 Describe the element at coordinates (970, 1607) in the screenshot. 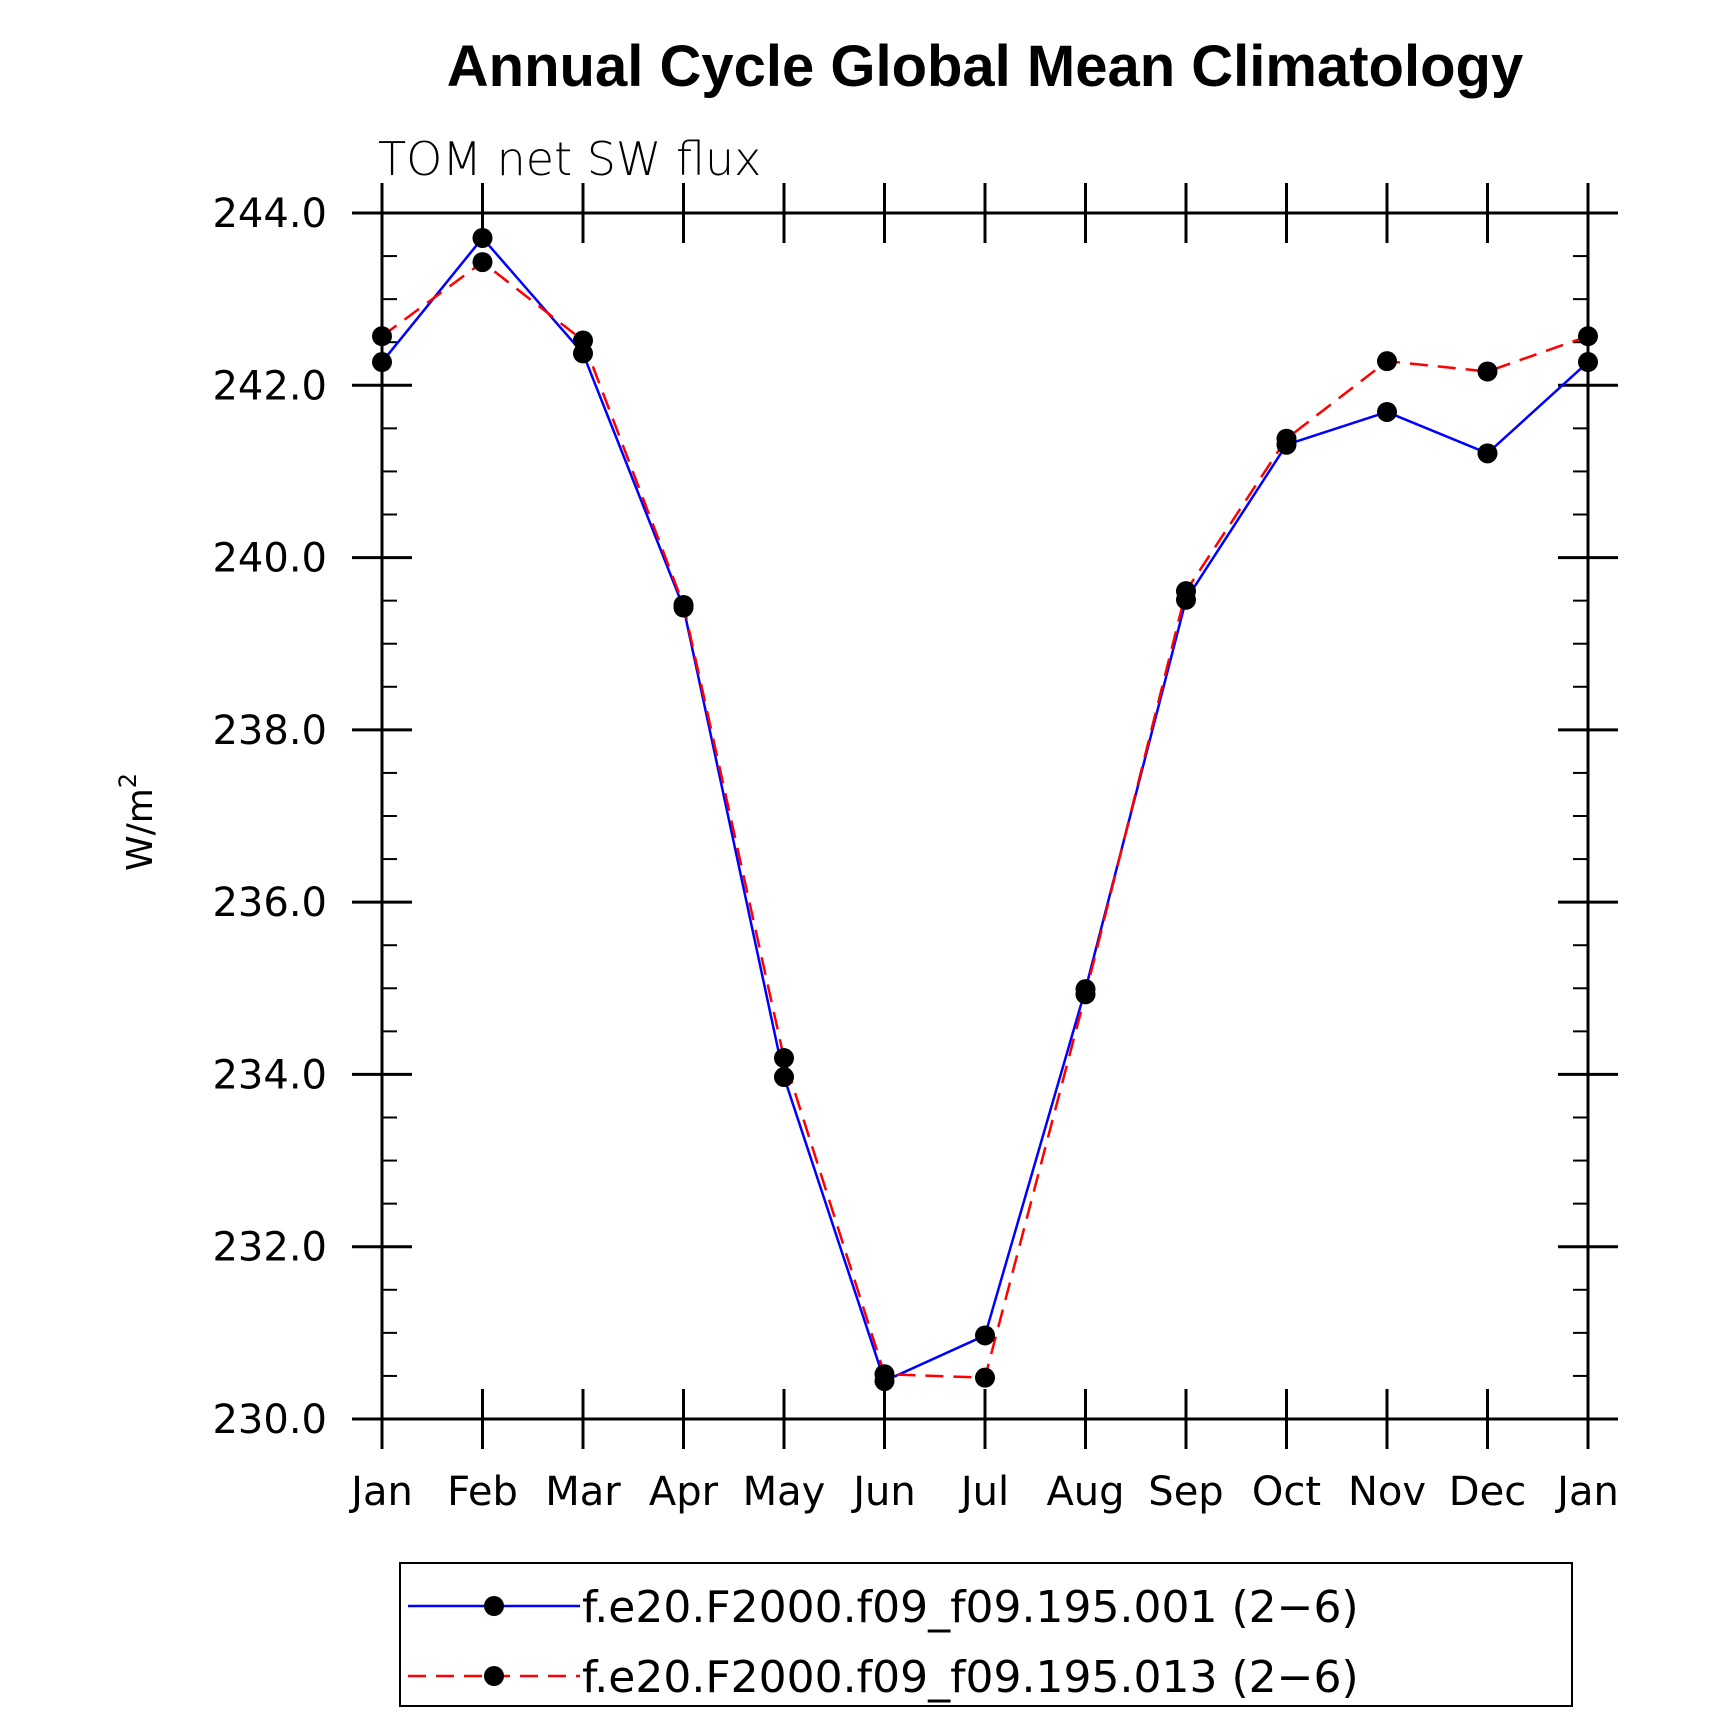

I see `legend-label-1: f.e20.F2000.f09_f09.195.001 (2−6)` at that location.